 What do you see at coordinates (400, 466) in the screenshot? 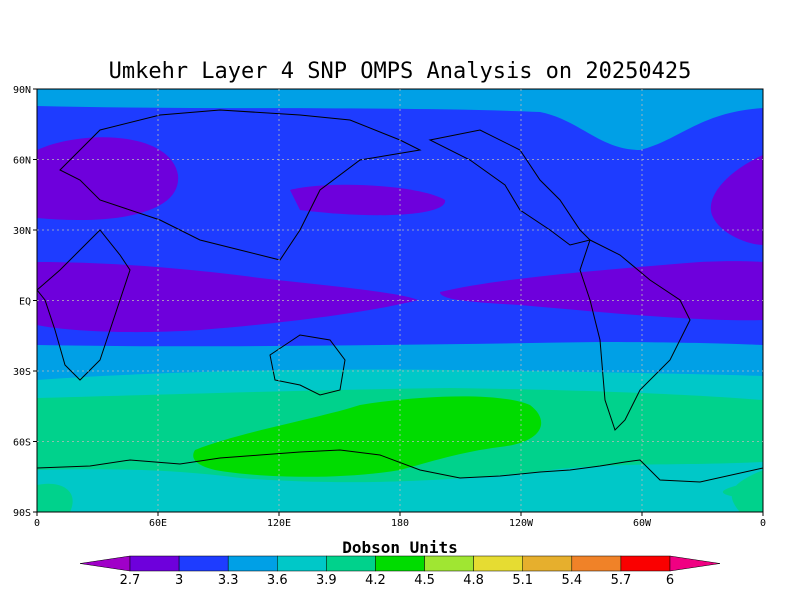
I see `antarctica-coast` at bounding box center [400, 466].